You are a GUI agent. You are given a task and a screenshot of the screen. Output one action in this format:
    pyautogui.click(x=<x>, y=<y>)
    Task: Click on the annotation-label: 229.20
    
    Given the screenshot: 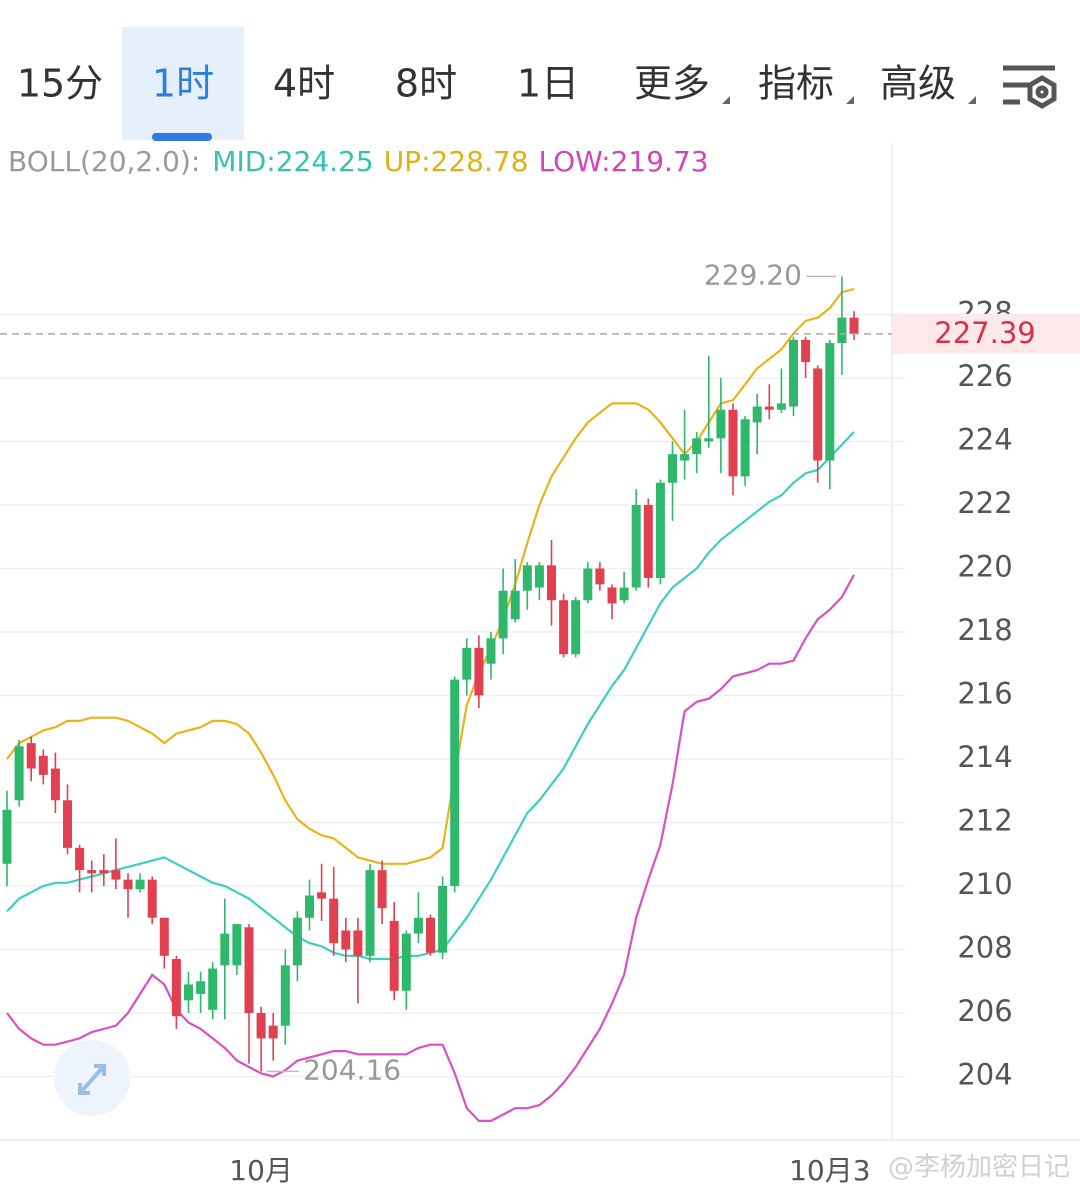 What is the action you would take?
    pyautogui.click(x=753, y=274)
    